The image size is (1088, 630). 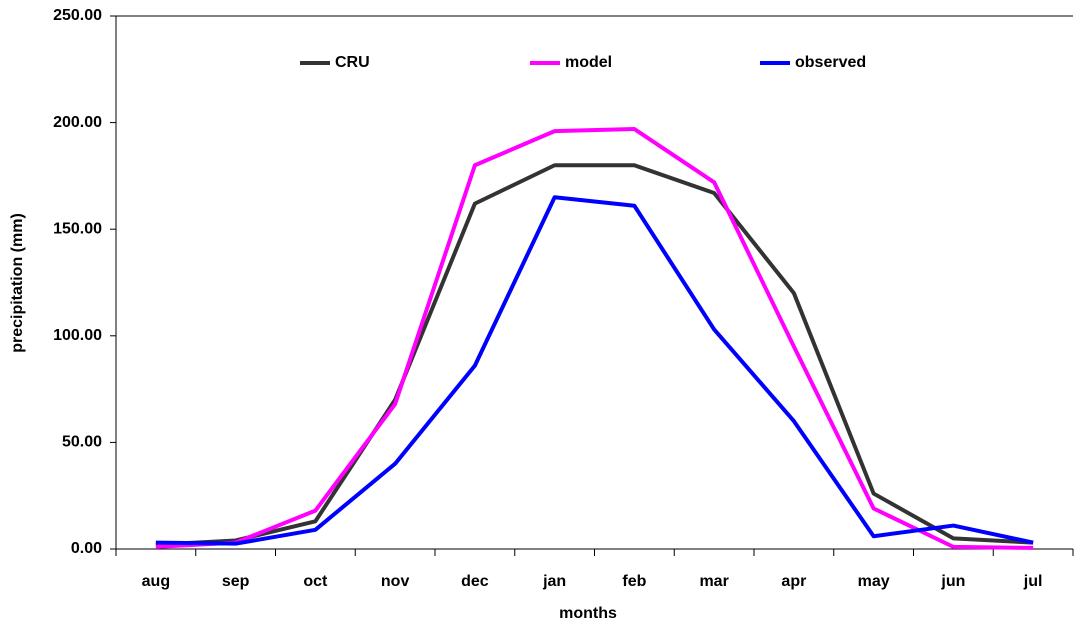 I want to click on y-tick-label: 100.00, so click(x=77, y=335).